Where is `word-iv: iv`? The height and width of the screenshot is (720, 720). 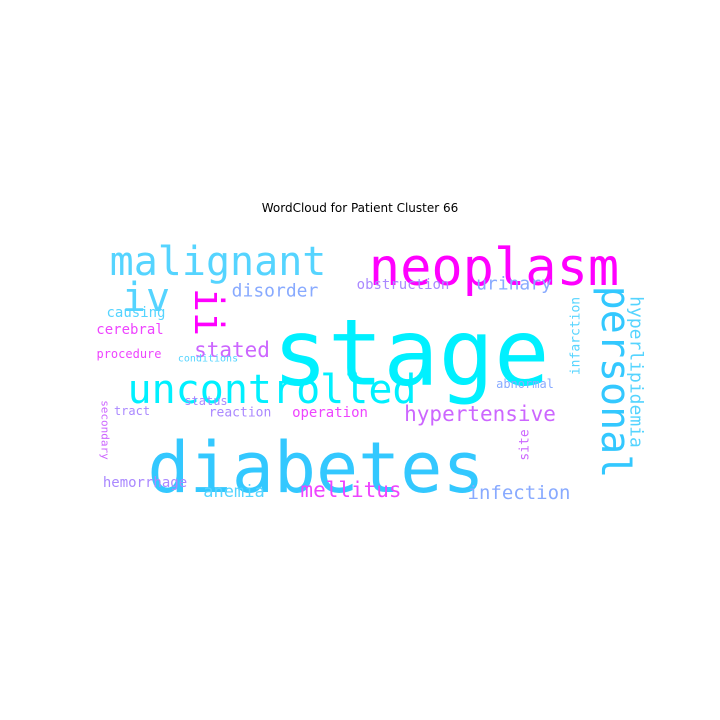 word-iv: iv is located at coordinates (146, 298).